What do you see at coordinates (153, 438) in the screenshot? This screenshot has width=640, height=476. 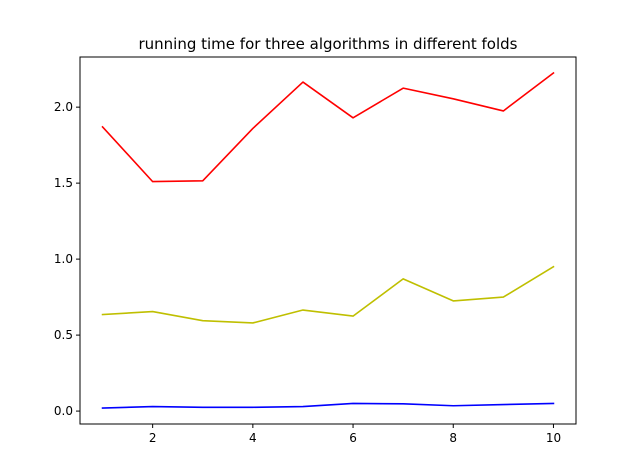 I see `x-tick-label: 2` at bounding box center [153, 438].